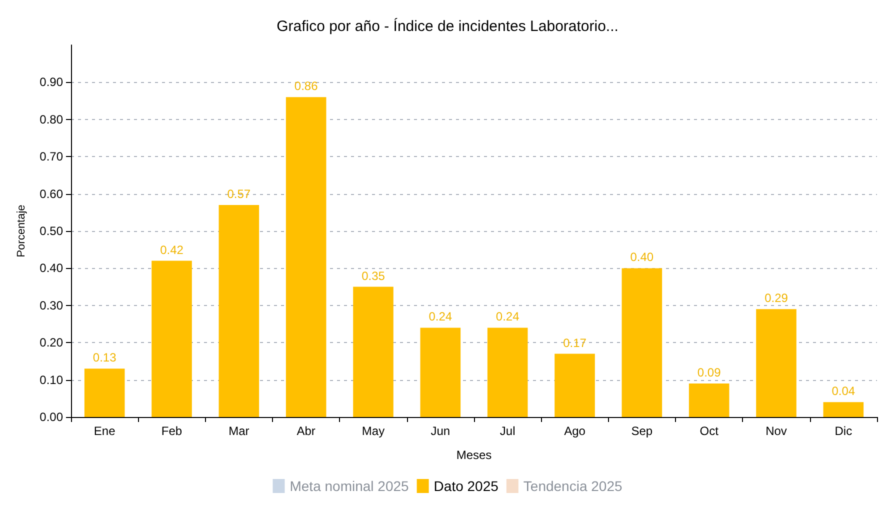 The height and width of the screenshot is (508, 895). I want to click on data-label: 0.13, so click(104, 357).